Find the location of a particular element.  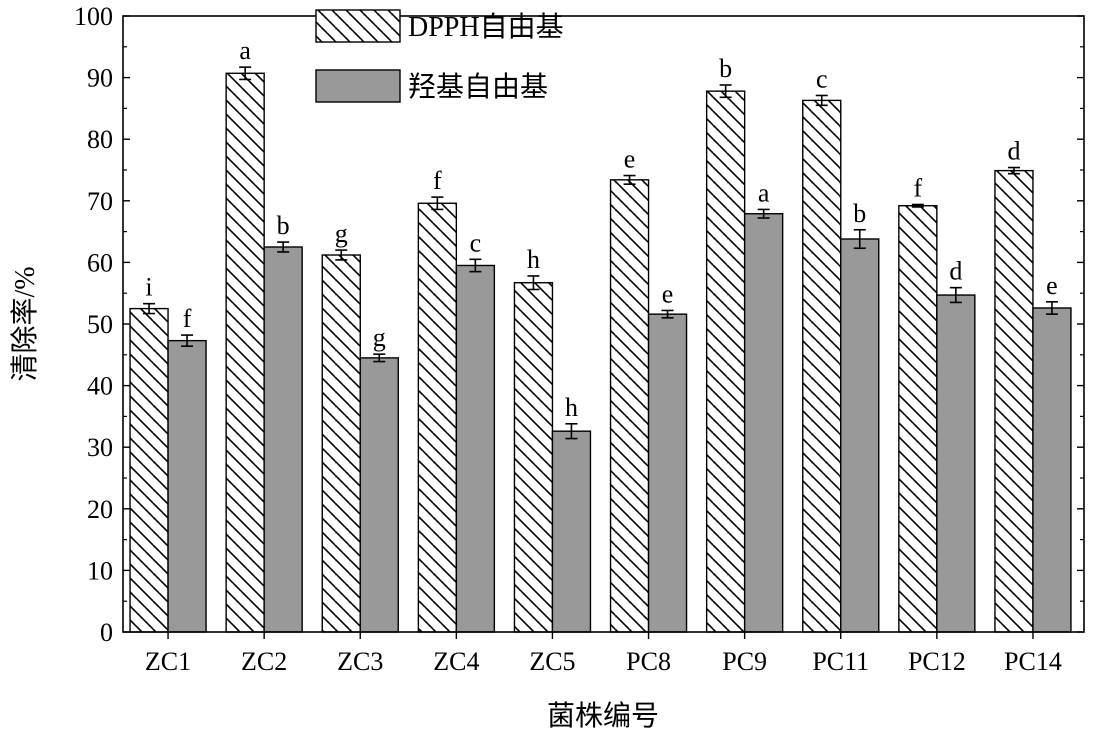

bar-dpph-PC11 is located at coordinates (822, 366).